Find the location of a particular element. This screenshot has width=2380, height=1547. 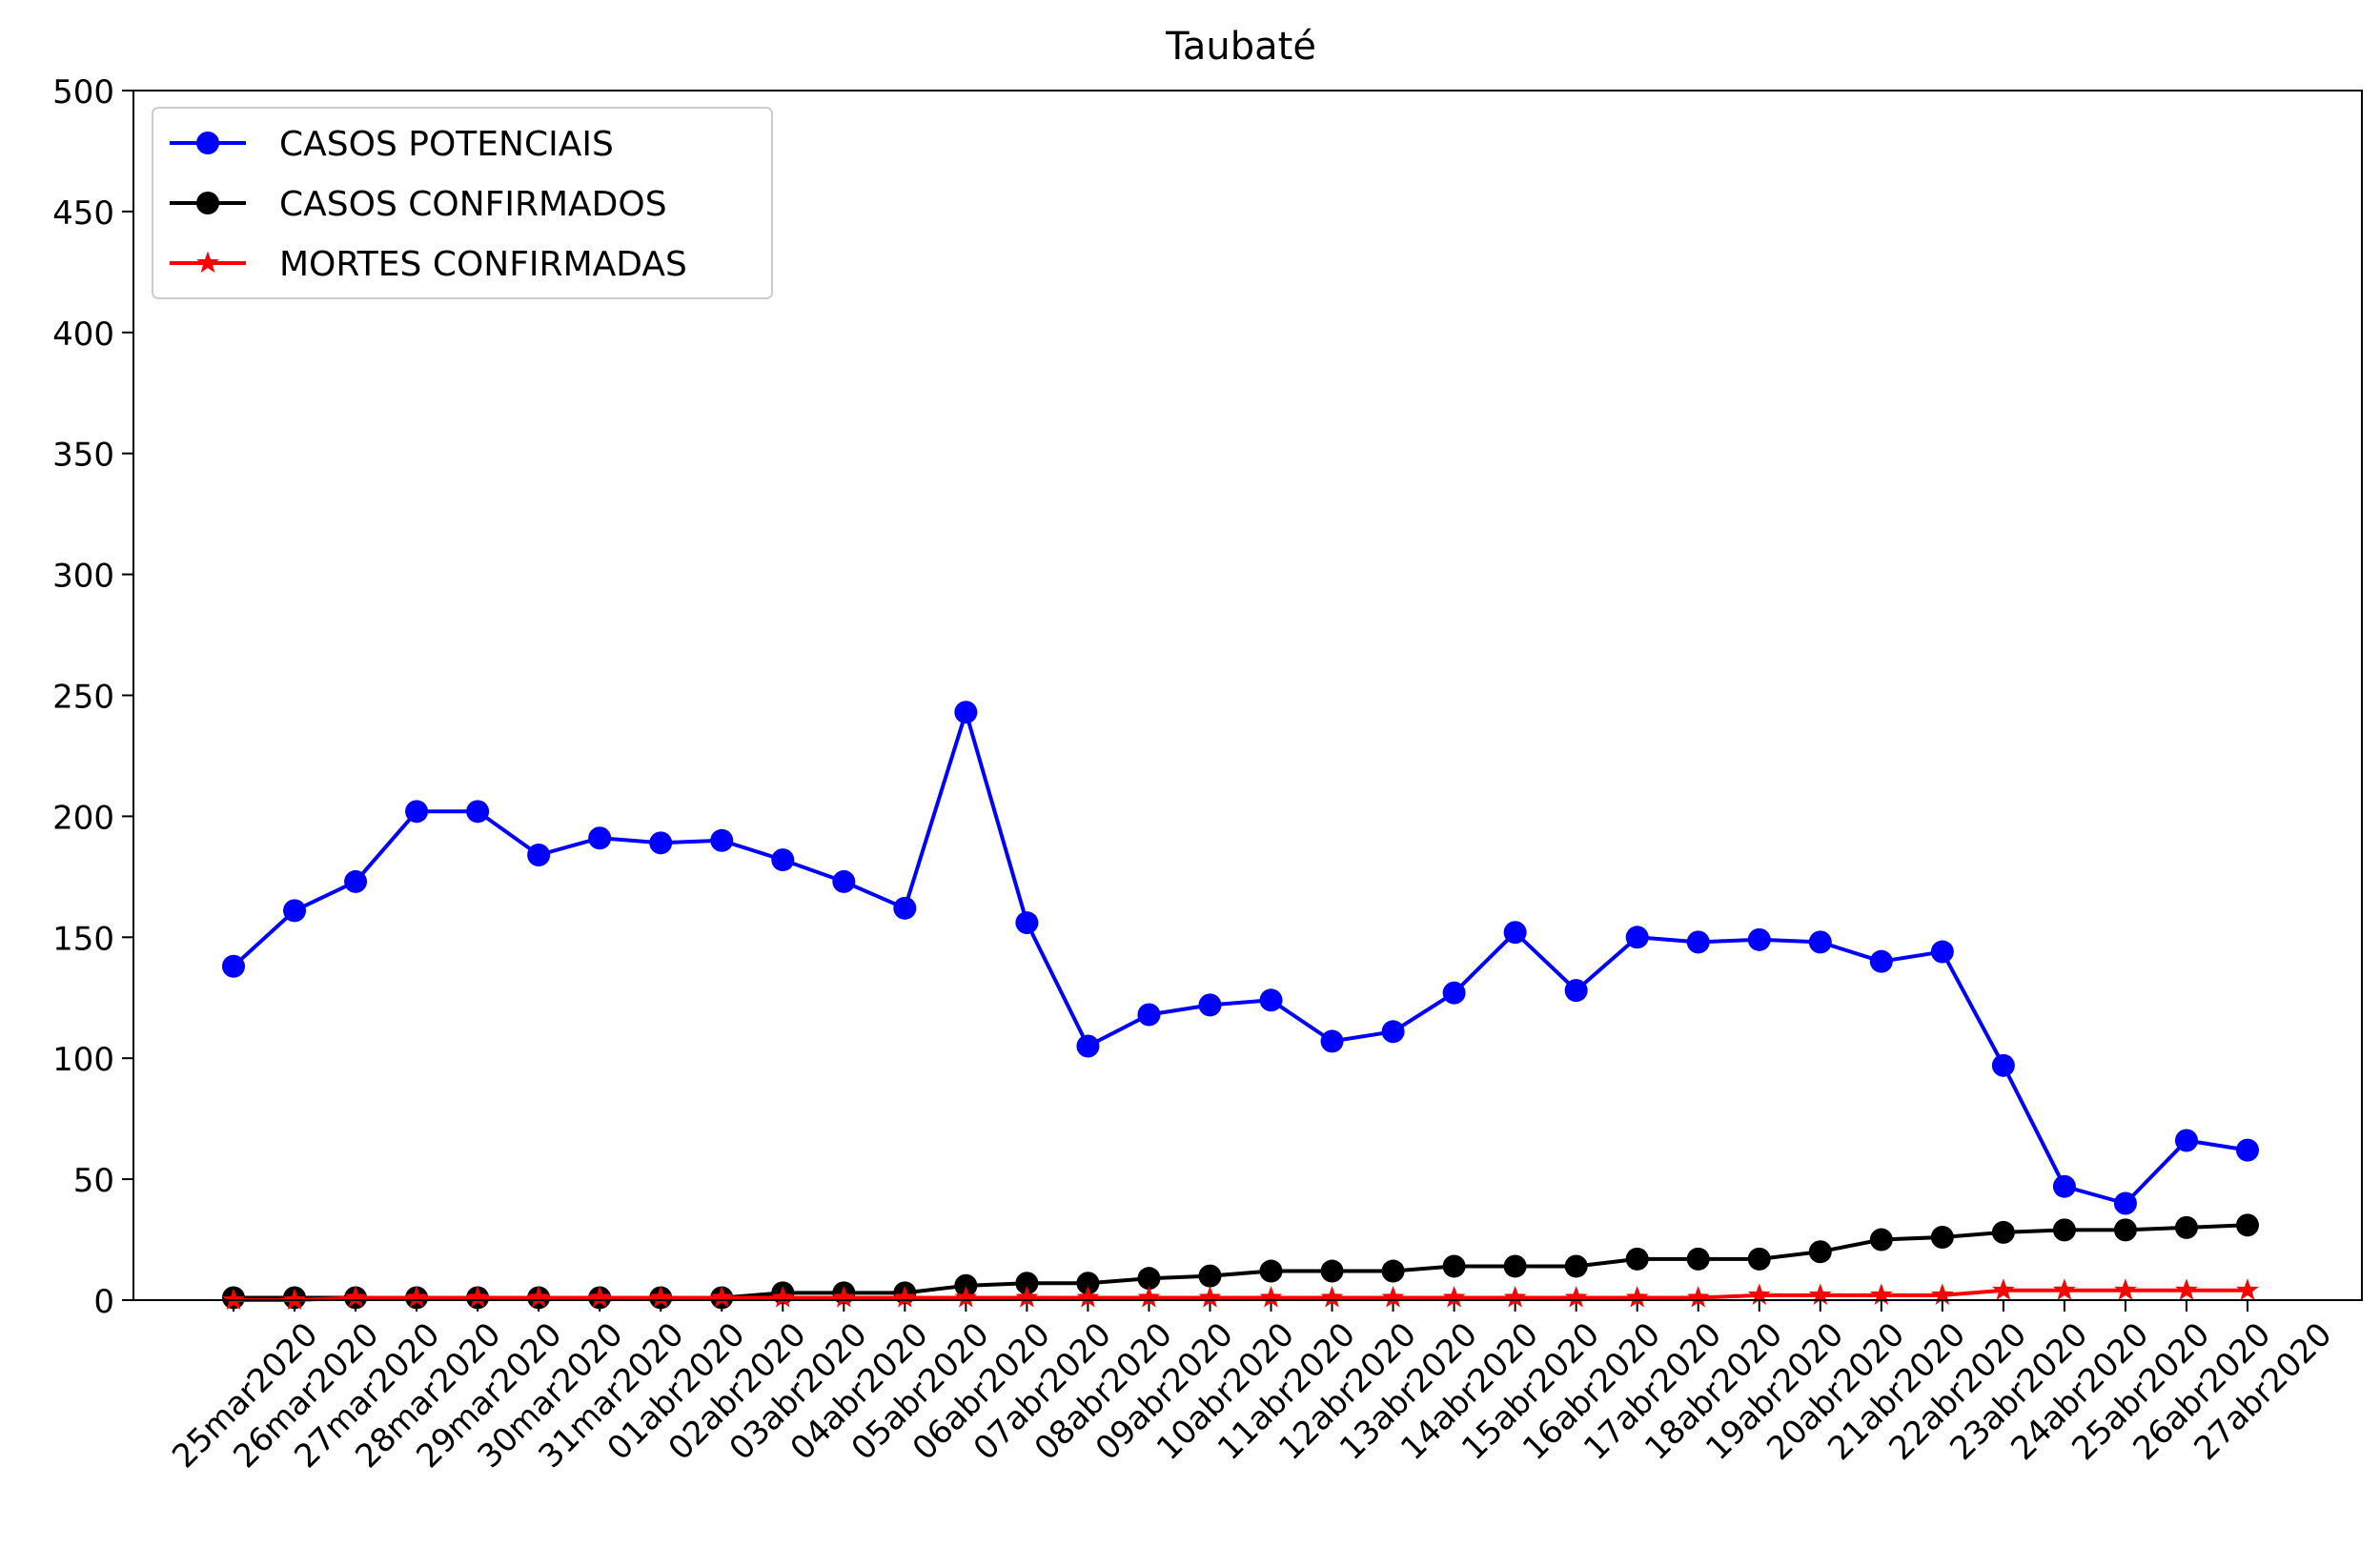

legend-label: MORTES CONFIRMADAS is located at coordinates (483, 264).